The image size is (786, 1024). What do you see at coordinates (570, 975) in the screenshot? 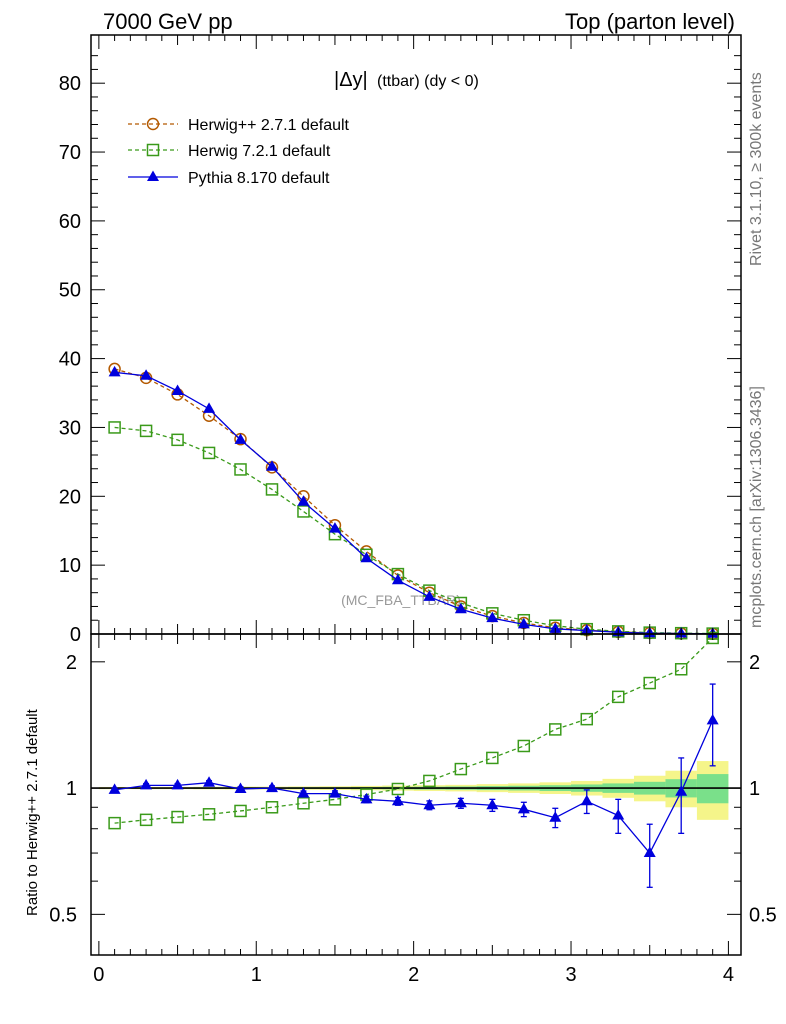
I see `x-tick-label: 3` at bounding box center [570, 975].